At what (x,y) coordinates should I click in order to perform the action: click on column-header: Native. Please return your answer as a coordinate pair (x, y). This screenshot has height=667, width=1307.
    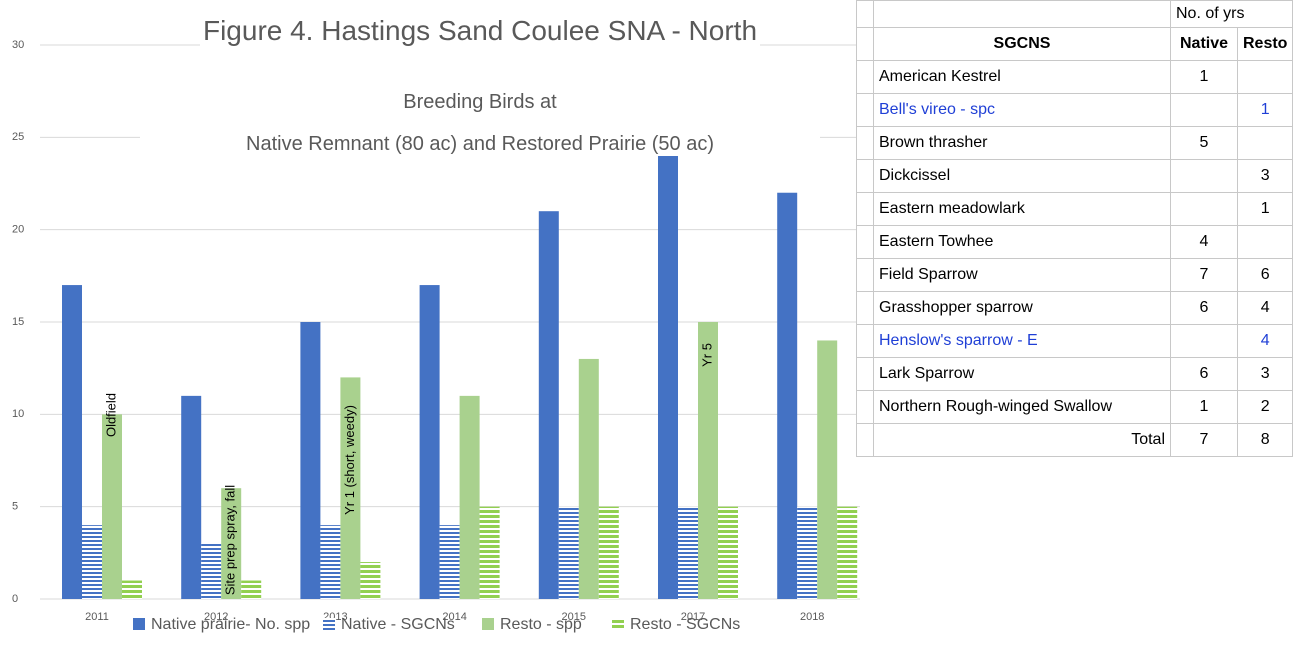
    Looking at the image, I should click on (1204, 44).